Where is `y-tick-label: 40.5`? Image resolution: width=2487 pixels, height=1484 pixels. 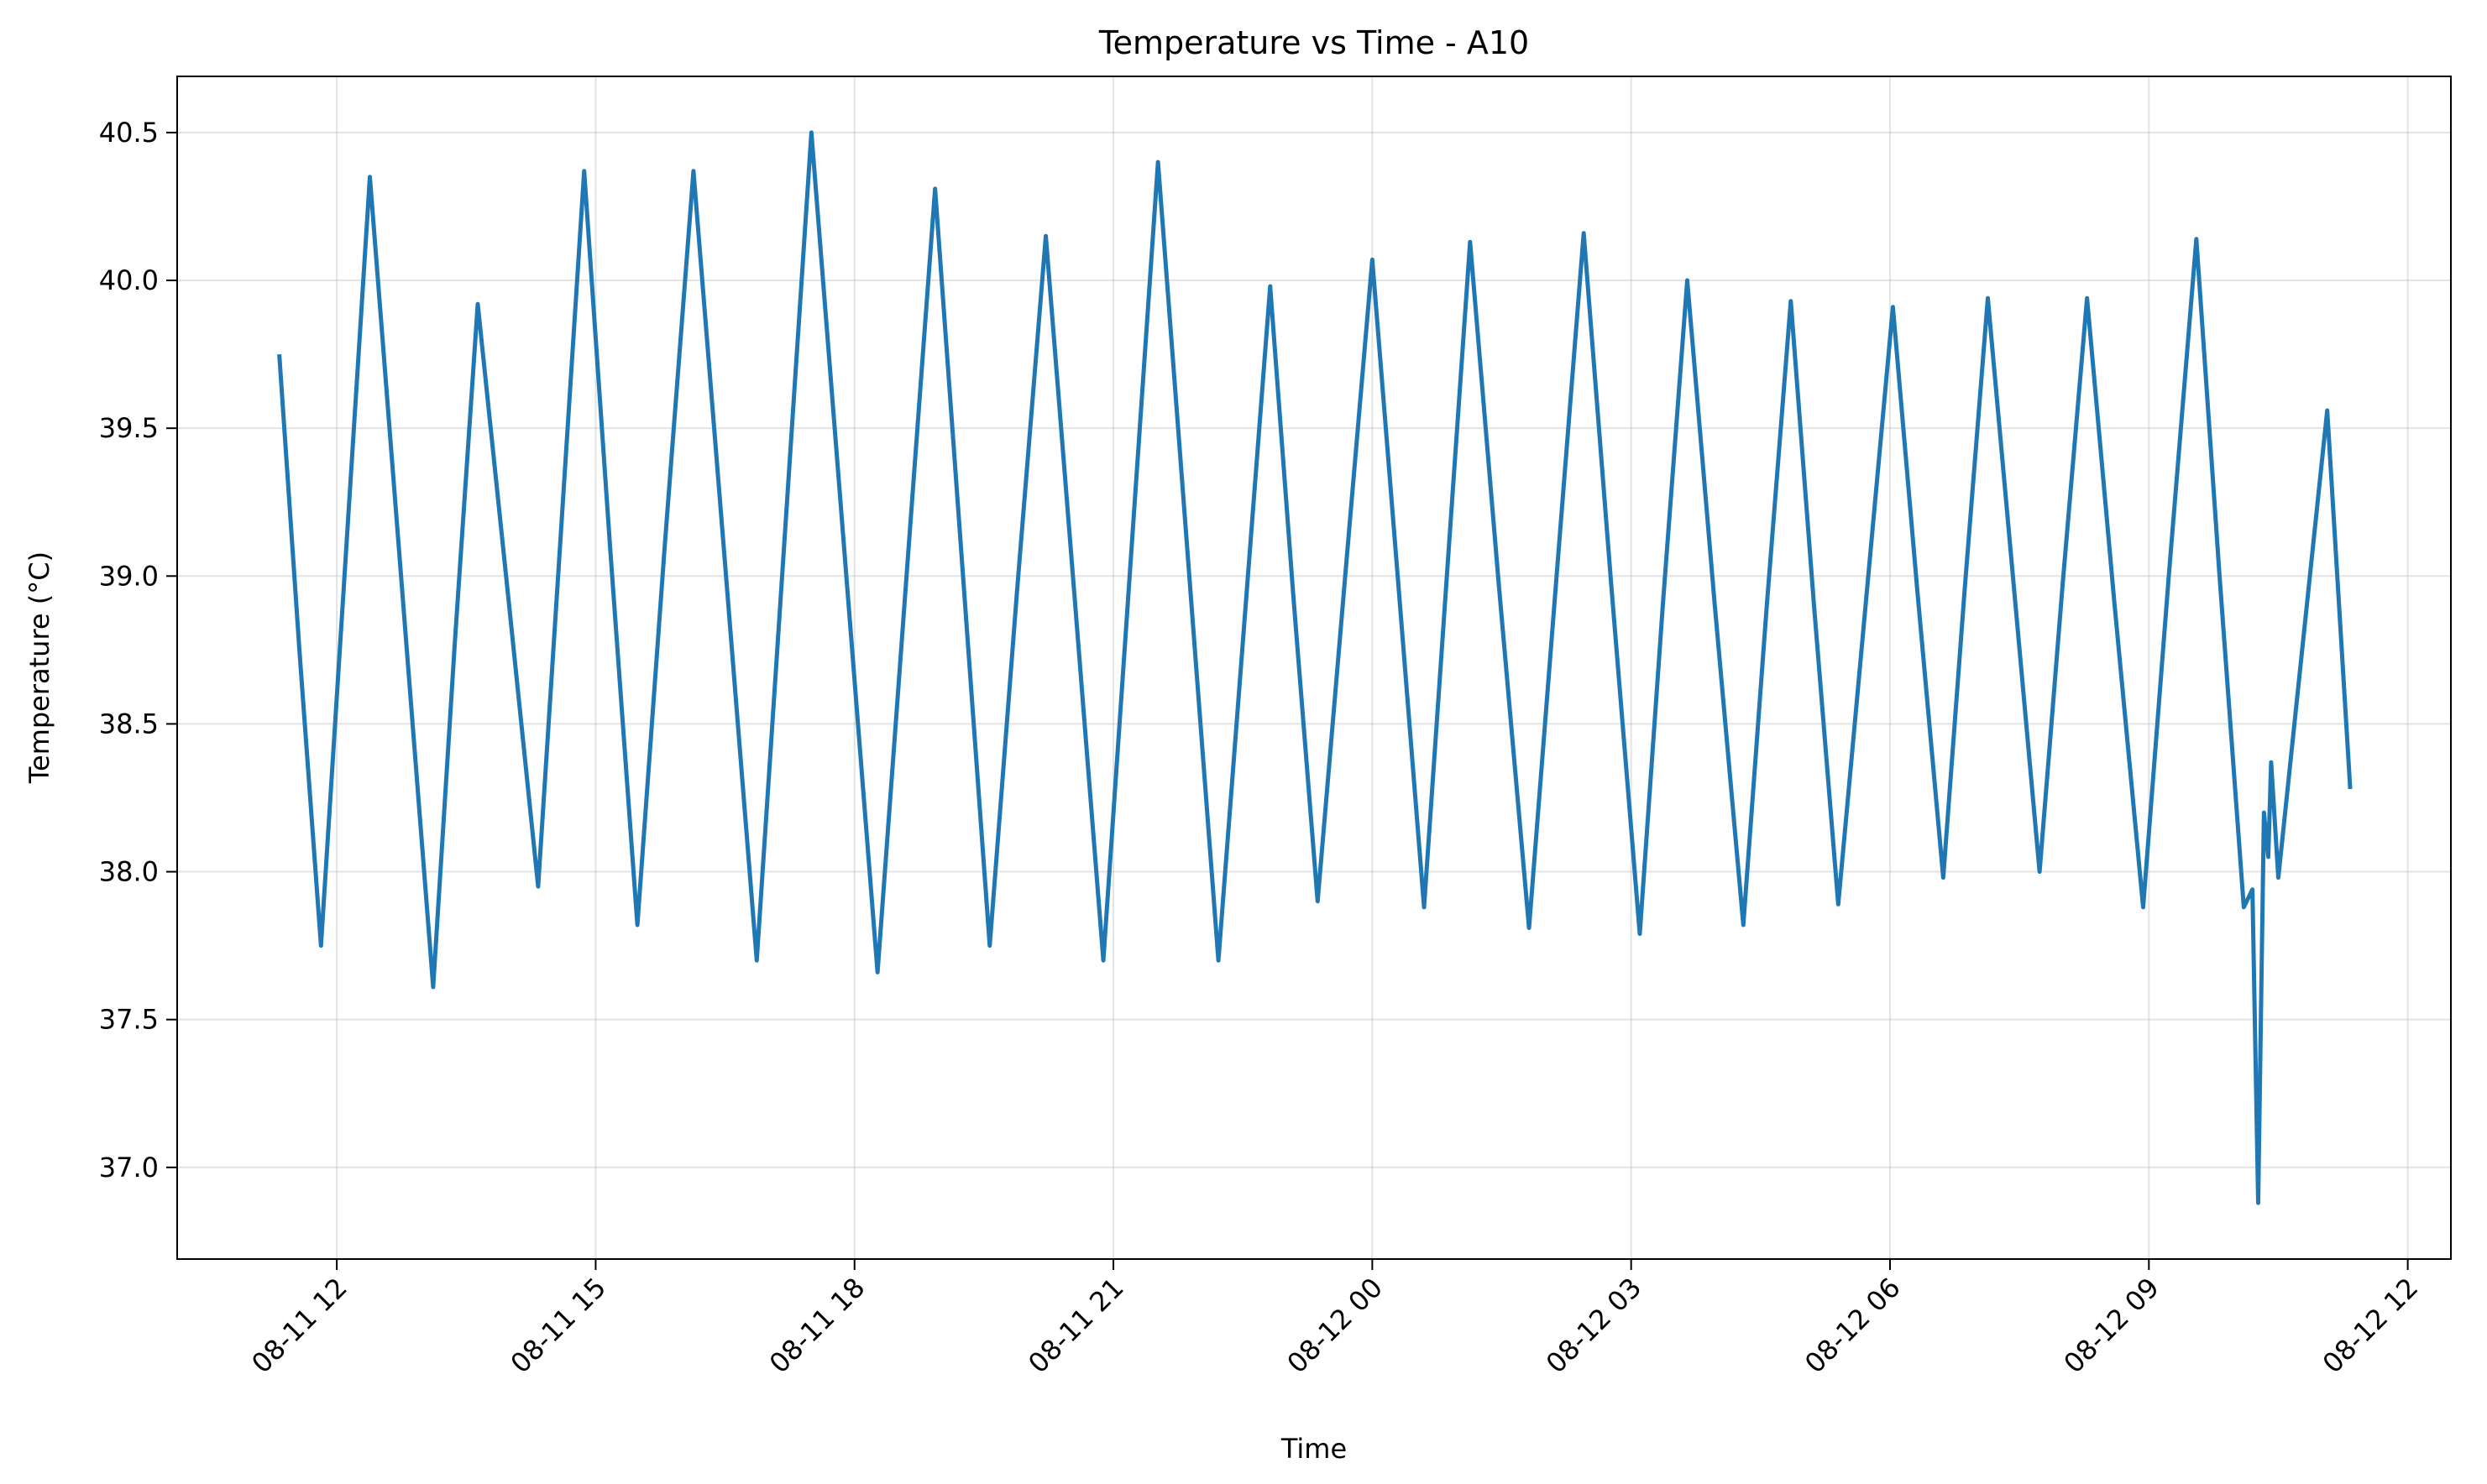 y-tick-label: 40.5 is located at coordinates (129, 133).